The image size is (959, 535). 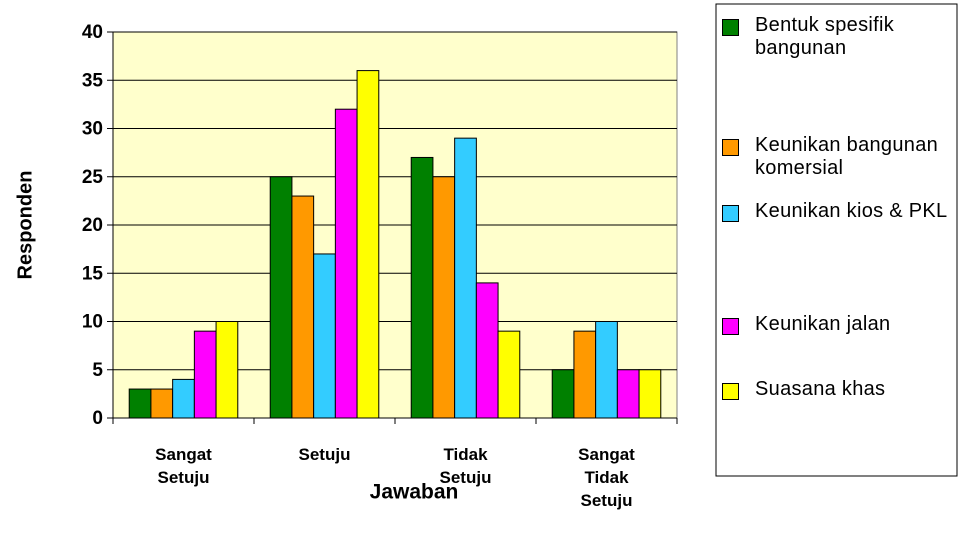 I want to click on legend-label: Suasana khas, so click(x=820, y=389).